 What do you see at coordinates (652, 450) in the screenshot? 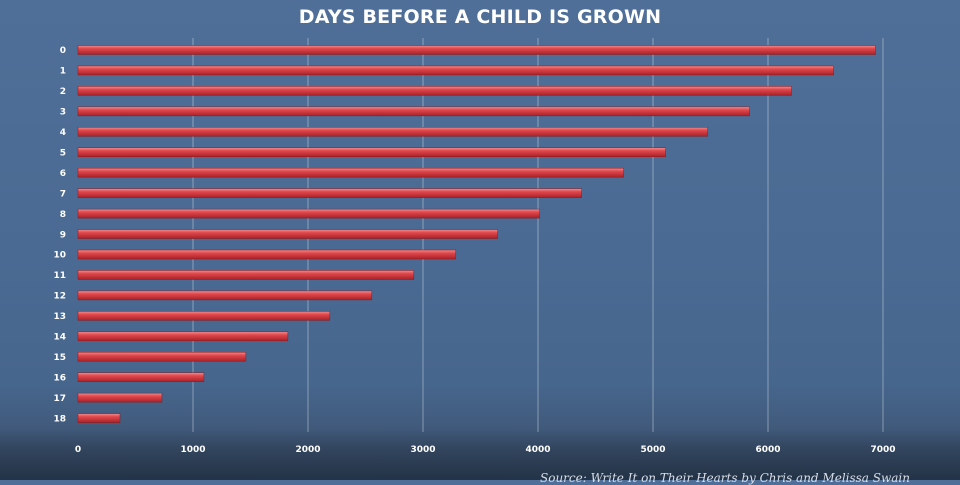
I see `x-tick-label: 5000` at bounding box center [652, 450].